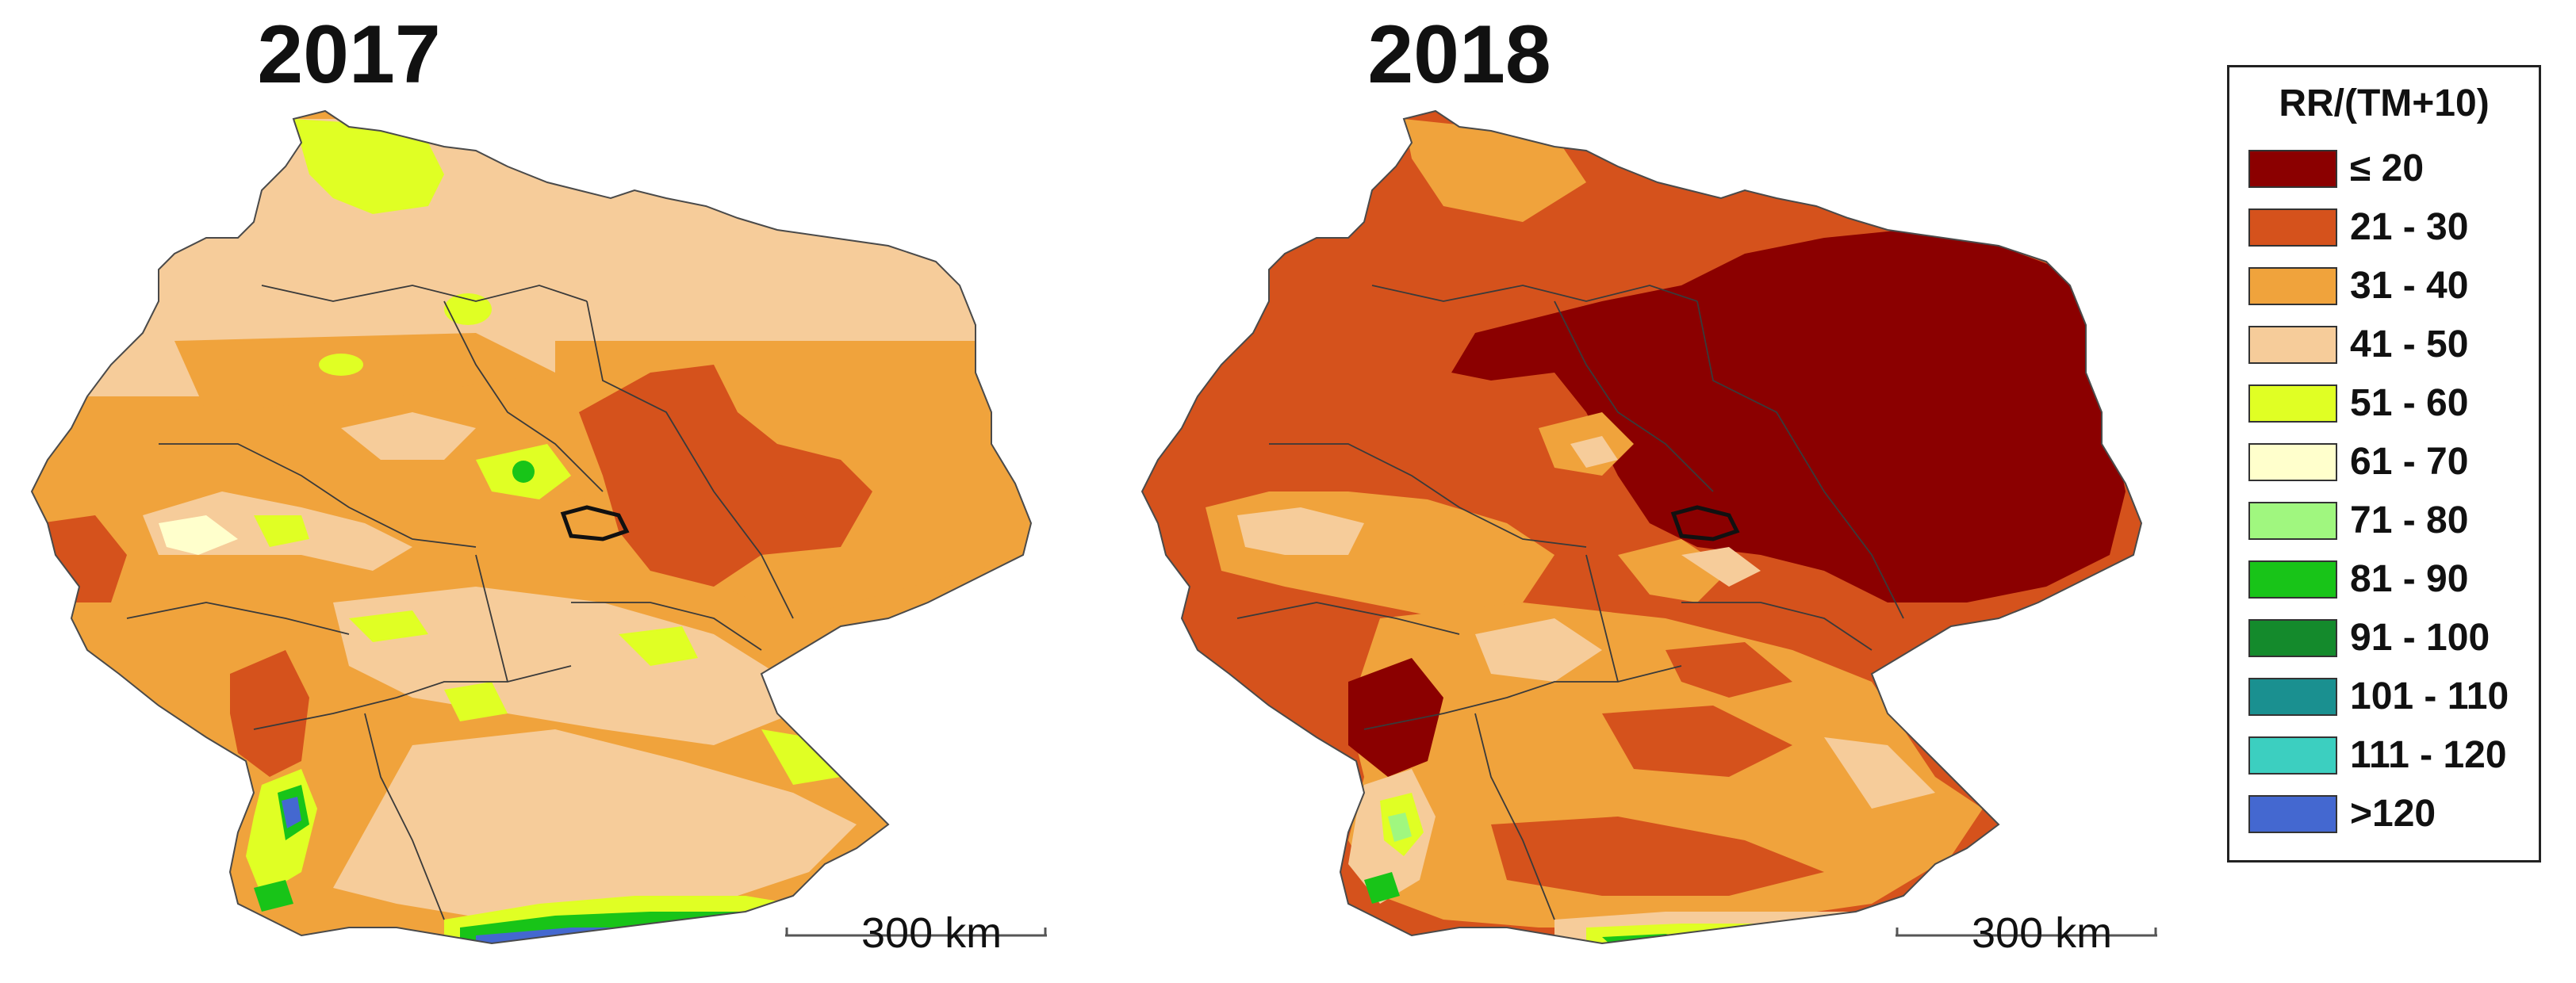 This screenshot has height=983, width=2576. I want to click on legend-item: 101 - 110, so click(2391, 696).